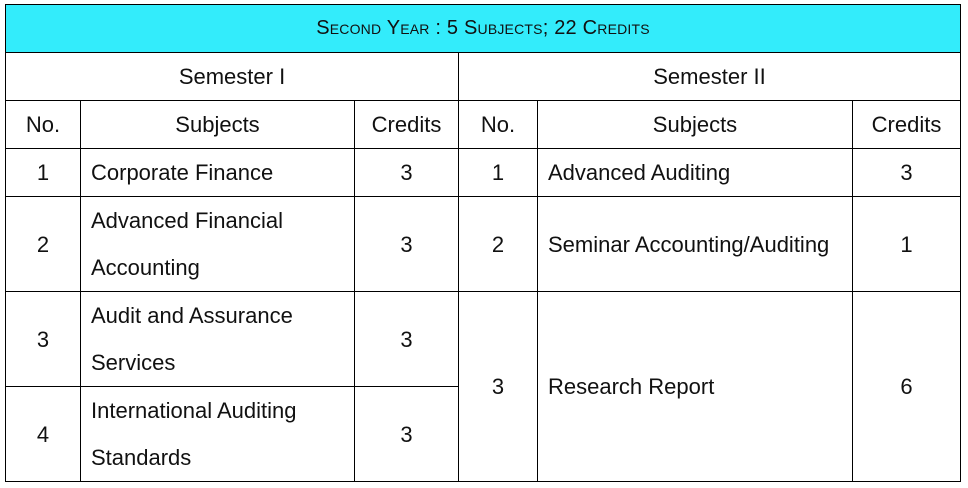  What do you see at coordinates (709, 76) in the screenshot?
I see `semester-2-heading: Semester II` at bounding box center [709, 76].